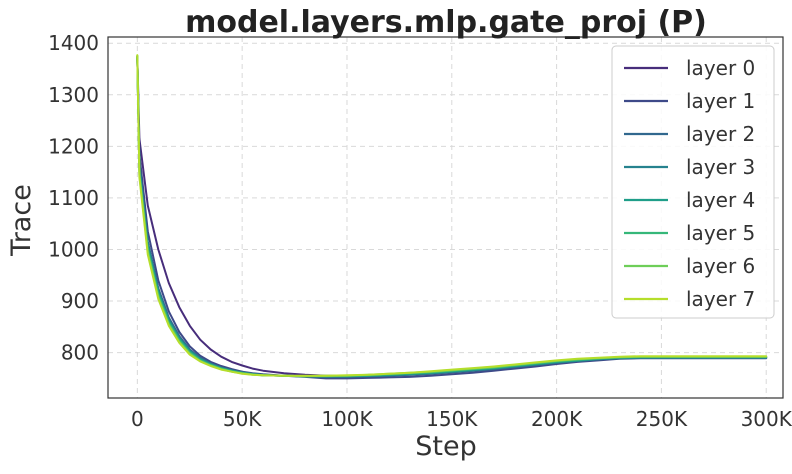  What do you see at coordinates (557, 419) in the screenshot?
I see `x-tick-label: 200K` at bounding box center [557, 419].